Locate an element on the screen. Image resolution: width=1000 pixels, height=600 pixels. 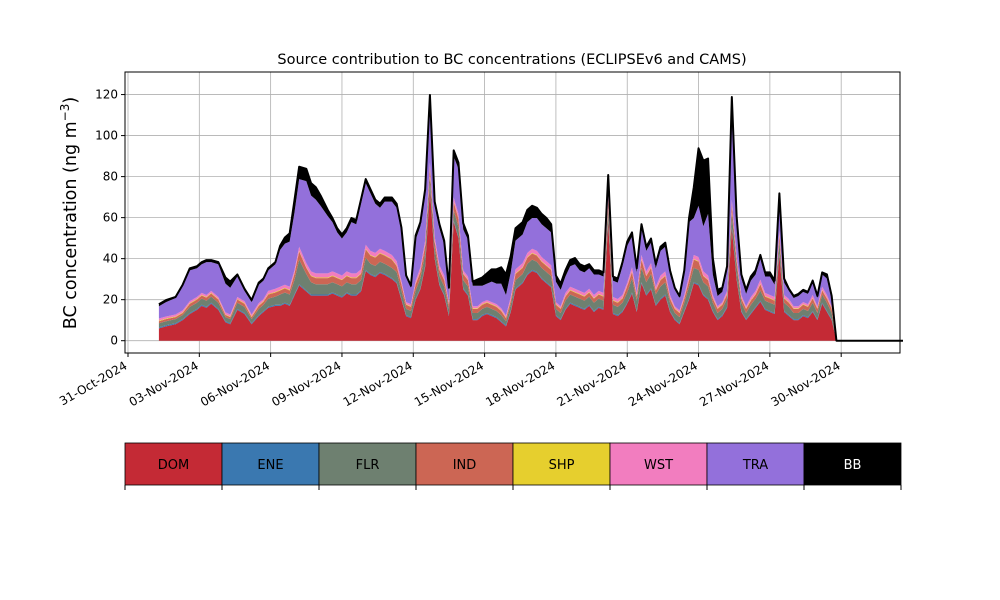
y-tick-label: 80 is located at coordinates (110, 177).